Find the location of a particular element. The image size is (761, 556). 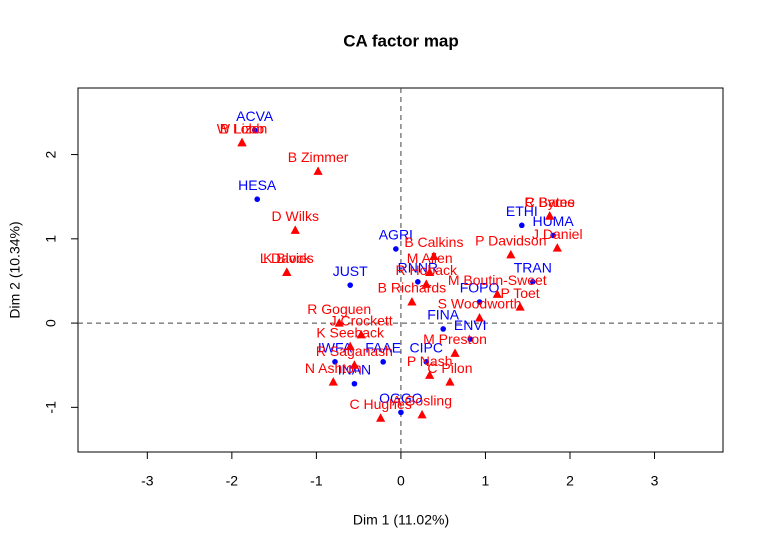

point-label: R Hoback is located at coordinates (427, 270).